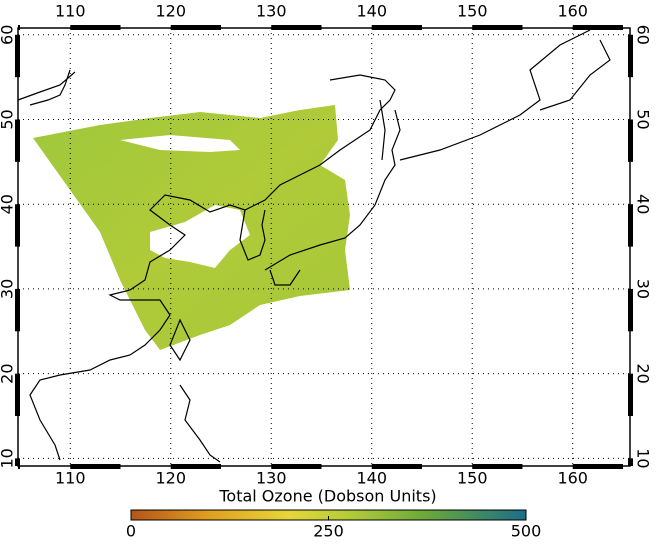  What do you see at coordinates (643, 289) in the screenshot?
I see `y-tick-label-right: 30` at bounding box center [643, 289].